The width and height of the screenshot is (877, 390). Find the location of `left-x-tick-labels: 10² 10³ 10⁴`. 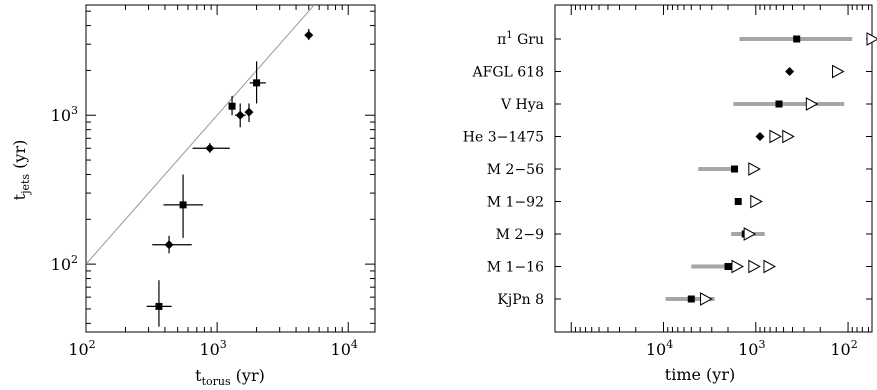

left-x-tick-labels: 10² 10³ 10⁴ is located at coordinates (213, 348).